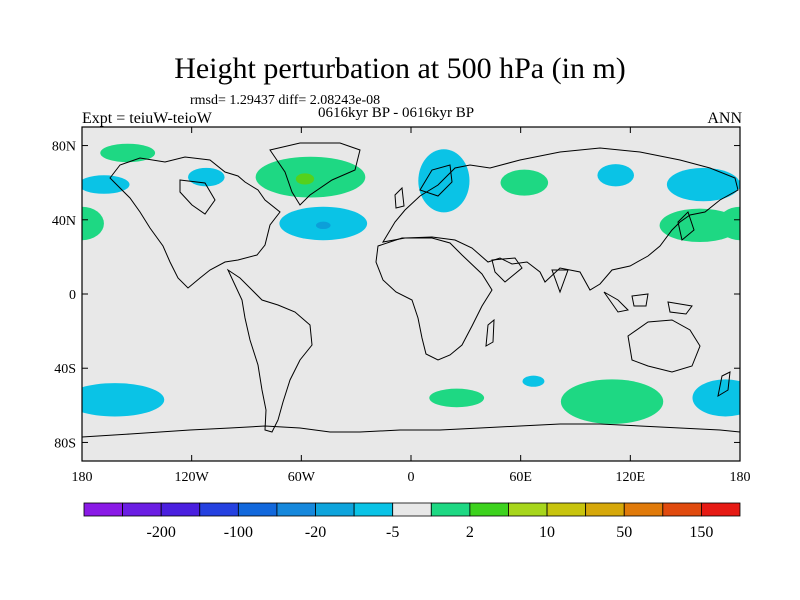 The image size is (800, 600). Describe the element at coordinates (615, 175) in the screenshot. I see `anomaly-central-siberia-low` at that location.